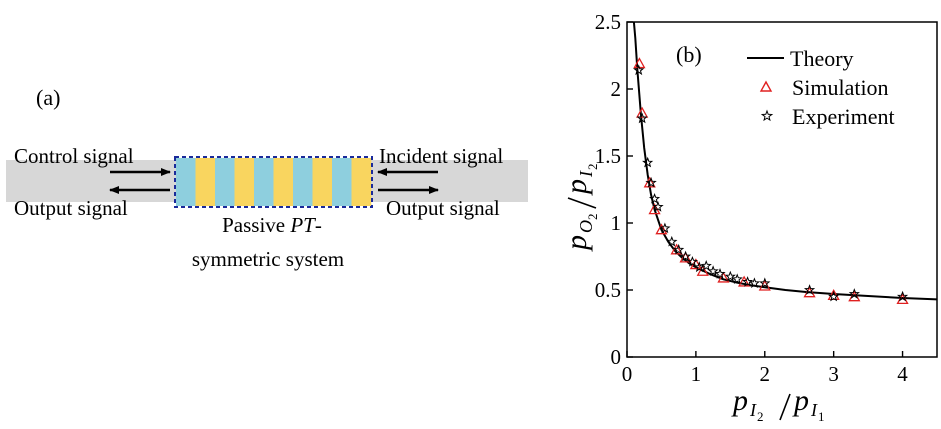 The width and height of the screenshot is (941, 429). What do you see at coordinates (586, 226) in the screenshot?
I see `svg-text: O` at bounding box center [586, 226].